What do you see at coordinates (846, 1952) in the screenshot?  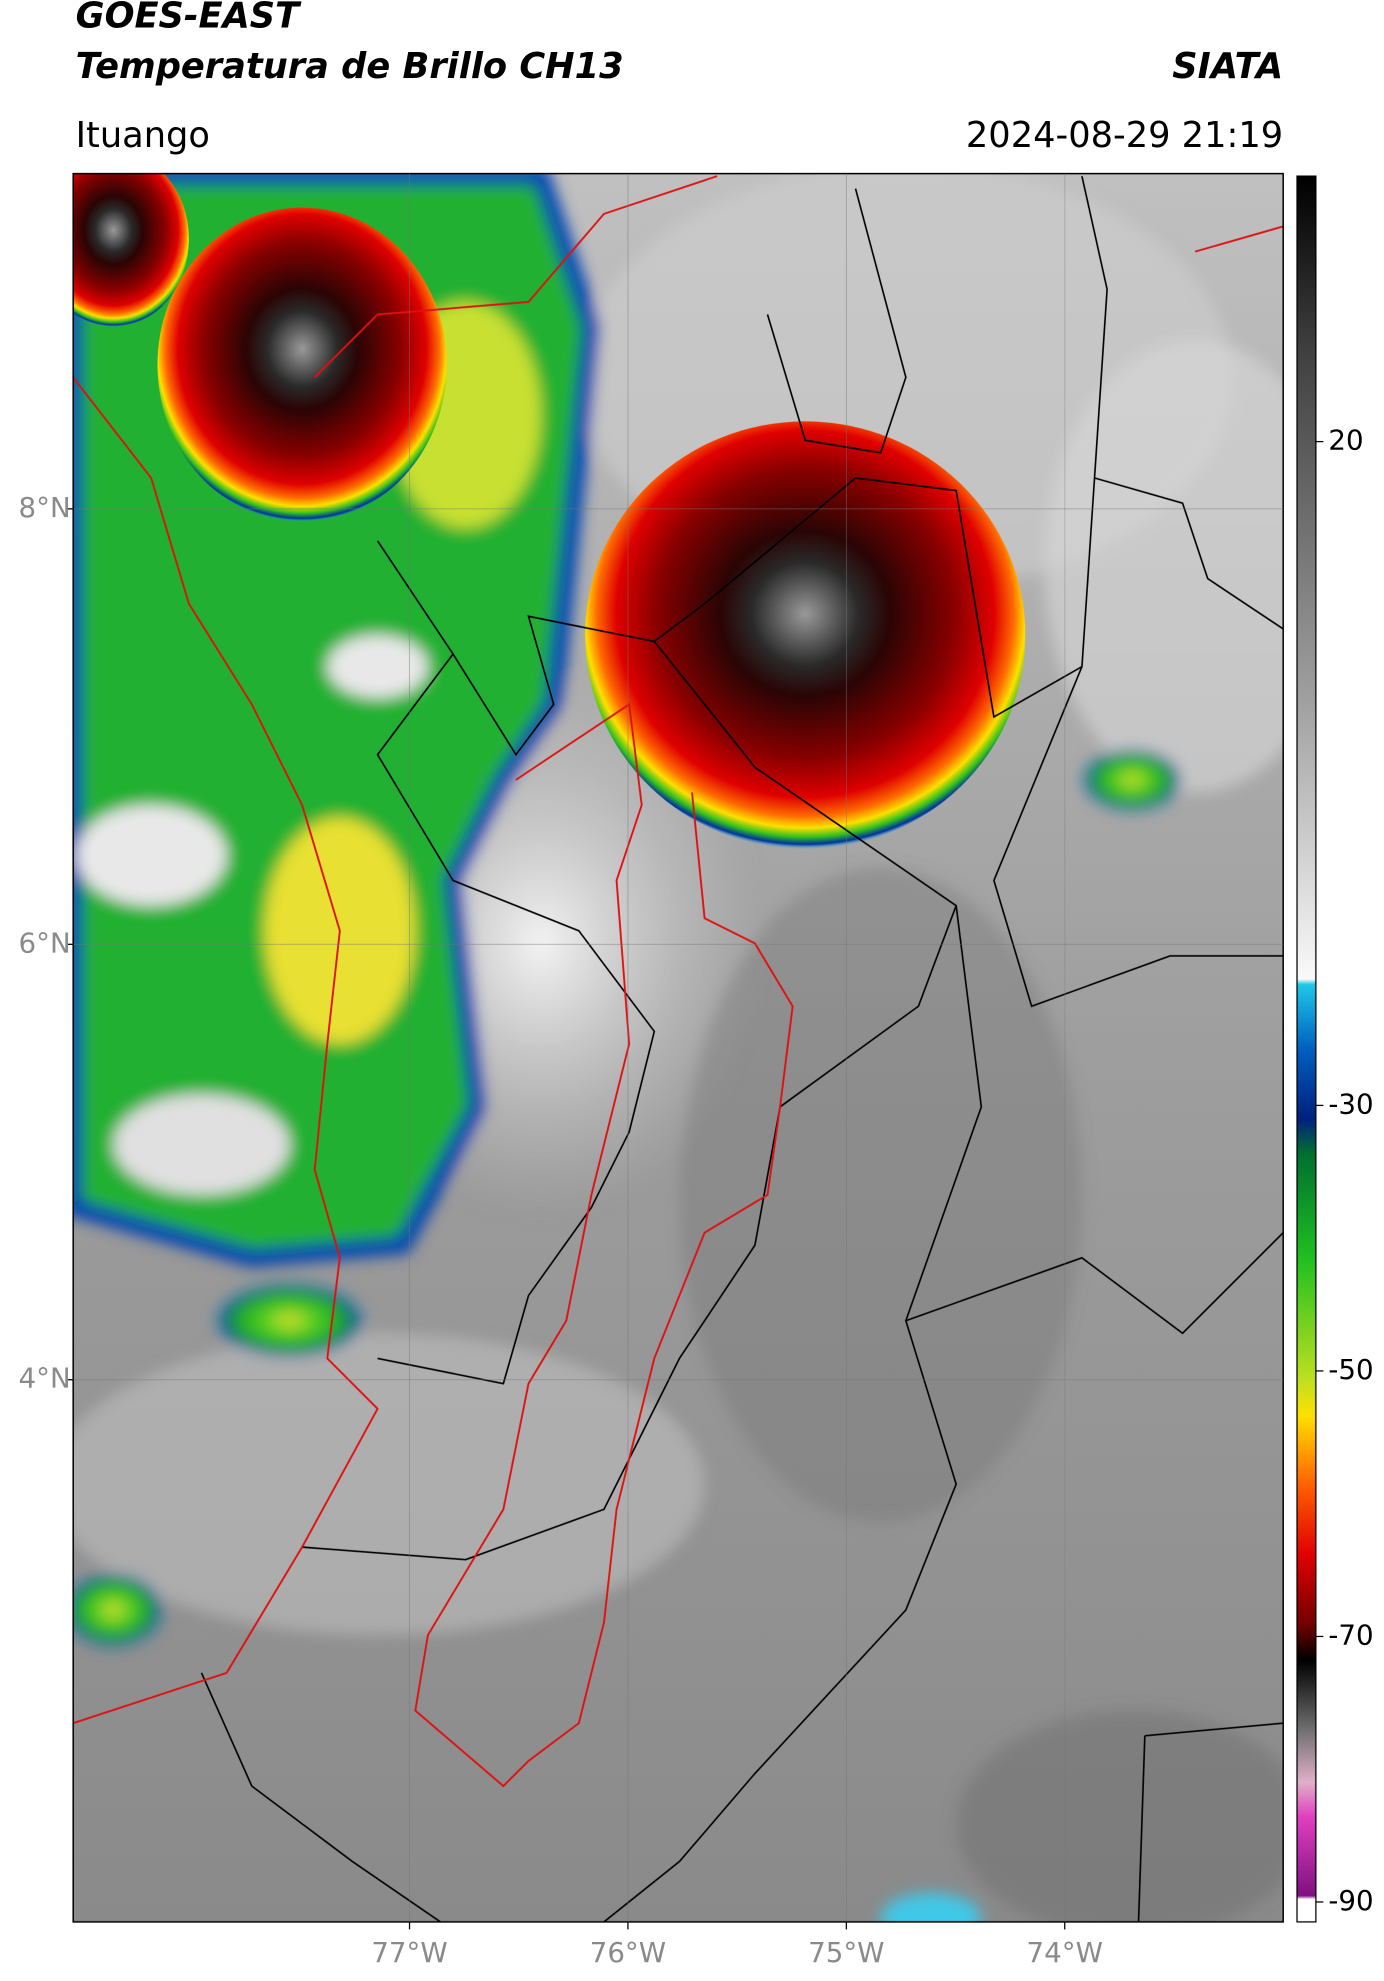 I see `x-tick-label: 75°W` at bounding box center [846, 1952].